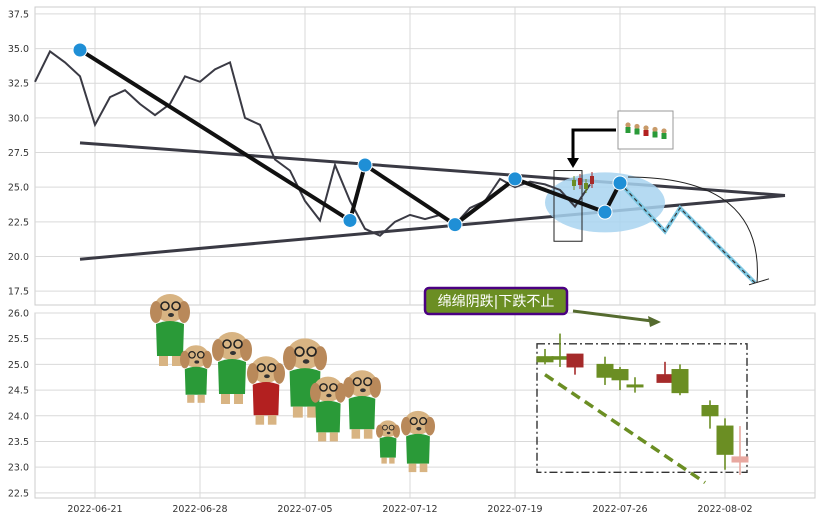 The width and height of the screenshot is (822, 520). I want to click on x-tick-label: 2022-08-02, so click(724, 509).